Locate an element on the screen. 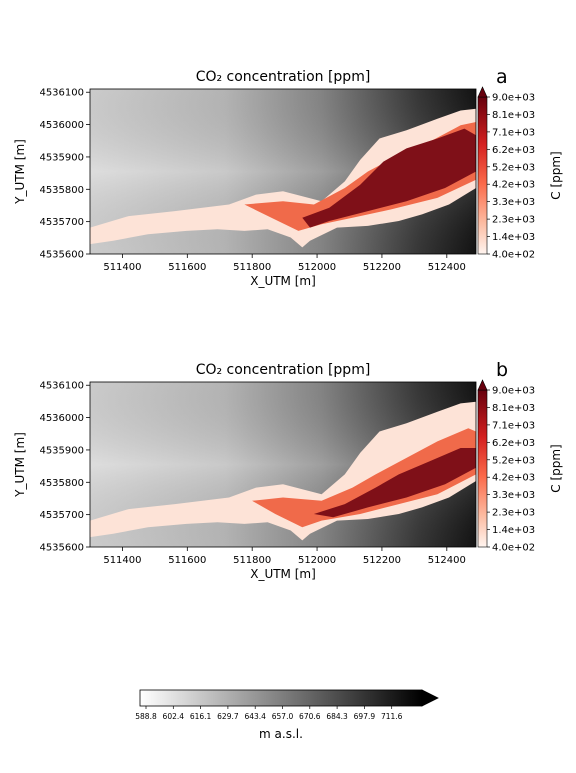 This screenshot has width=576, height=773. panel-letter: a is located at coordinates (502, 77).